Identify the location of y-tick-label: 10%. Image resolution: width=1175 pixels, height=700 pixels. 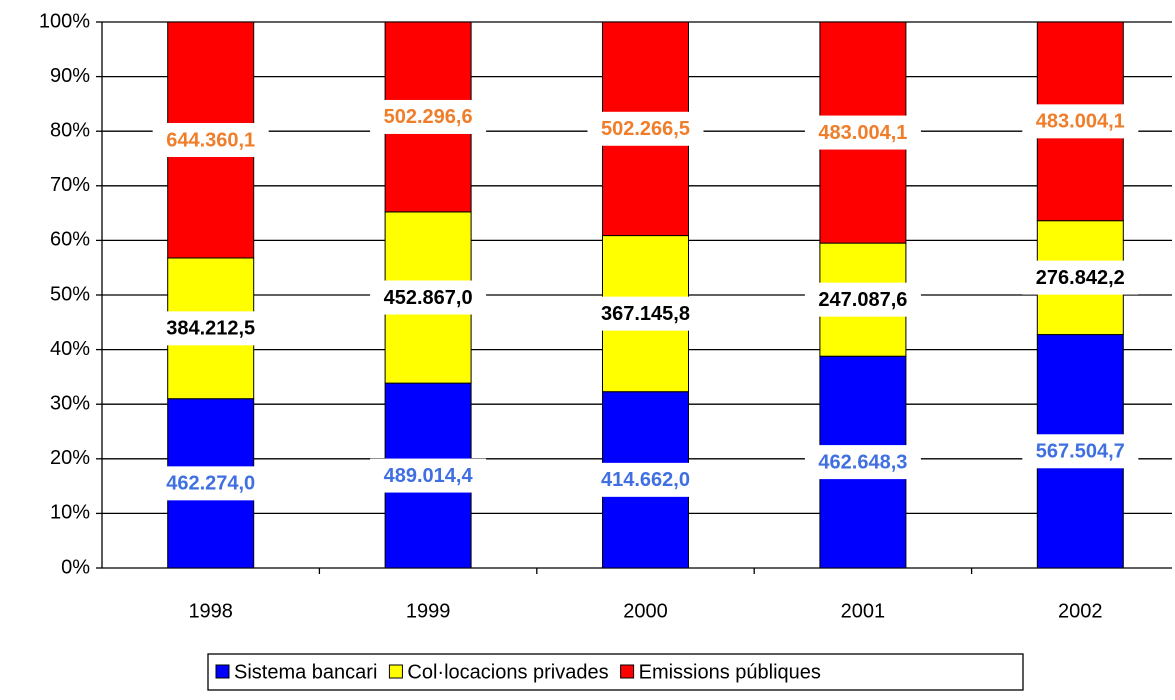
(70, 513).